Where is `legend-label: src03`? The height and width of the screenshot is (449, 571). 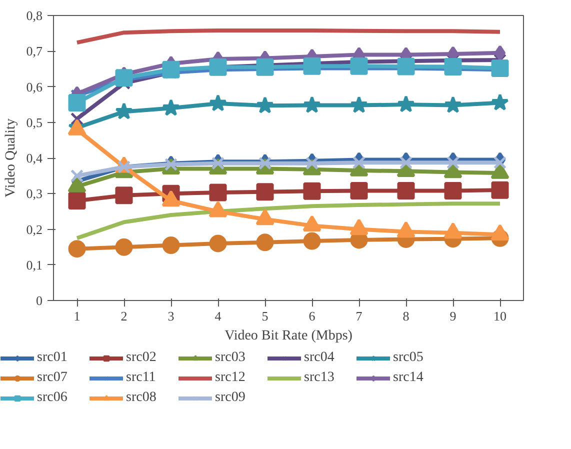
legend-label: src03 is located at coordinates (230, 358).